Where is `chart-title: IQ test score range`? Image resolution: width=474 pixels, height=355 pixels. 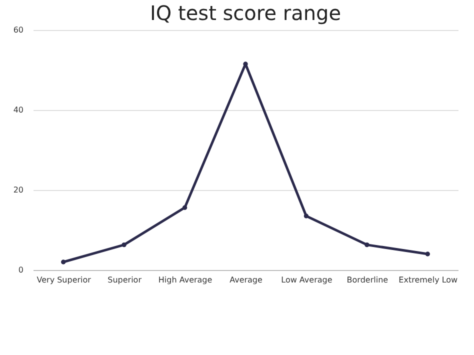 chart-title: IQ test score range is located at coordinates (246, 13).